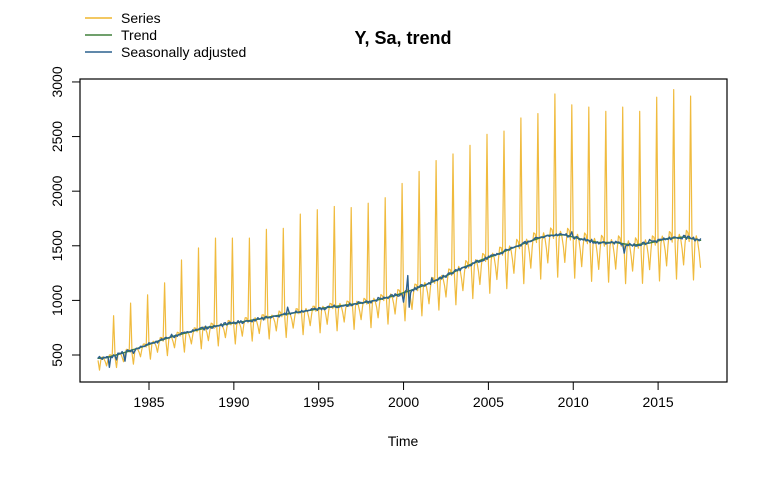  What do you see at coordinates (318, 402) in the screenshot?
I see `x-tick-label: 1995` at bounding box center [318, 402].